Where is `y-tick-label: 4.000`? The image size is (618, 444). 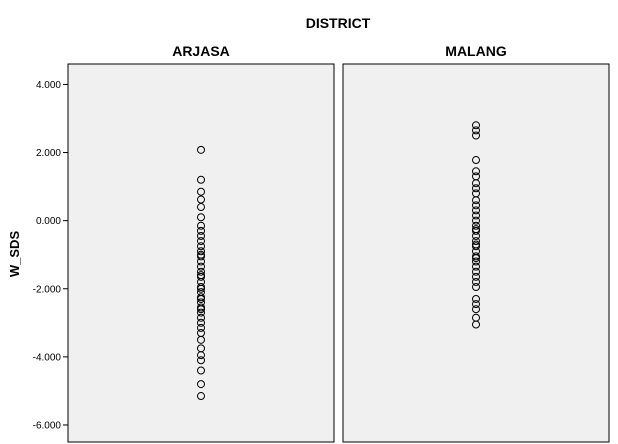 y-tick-label: 4.000 is located at coordinates (48, 85).